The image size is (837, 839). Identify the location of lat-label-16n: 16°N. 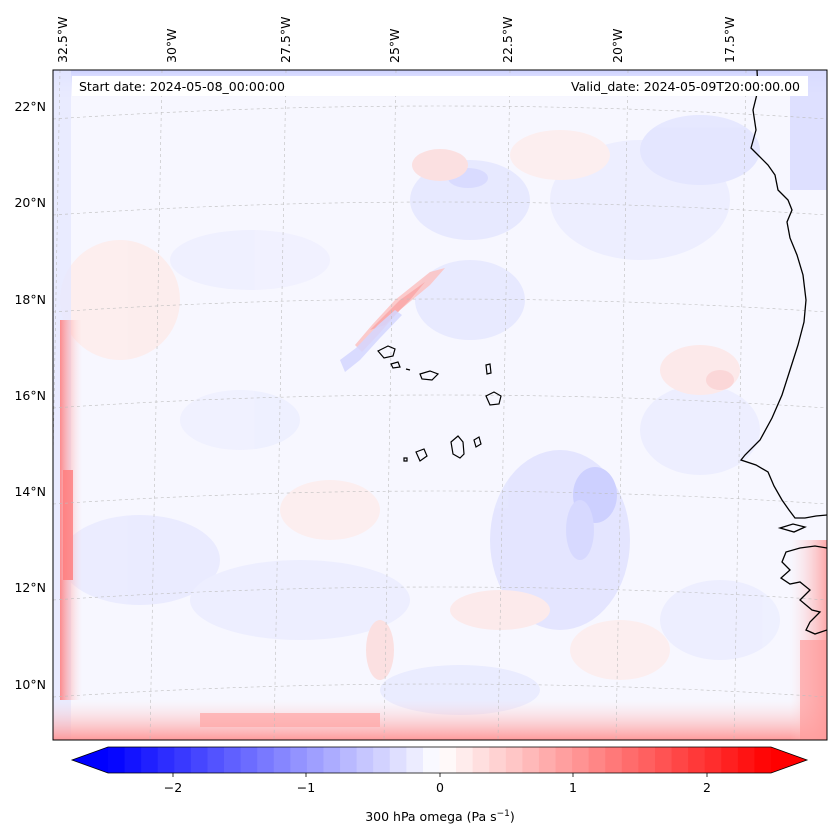
(30, 395).